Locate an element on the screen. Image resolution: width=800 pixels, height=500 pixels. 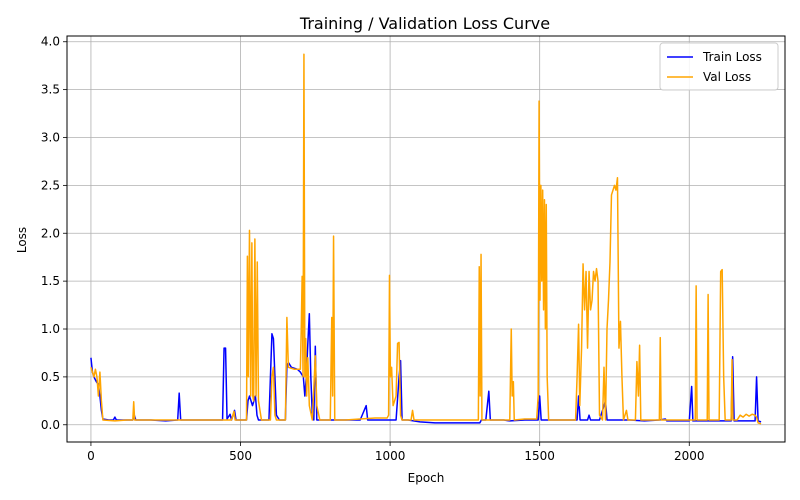
legend-box is located at coordinates (719, 66).